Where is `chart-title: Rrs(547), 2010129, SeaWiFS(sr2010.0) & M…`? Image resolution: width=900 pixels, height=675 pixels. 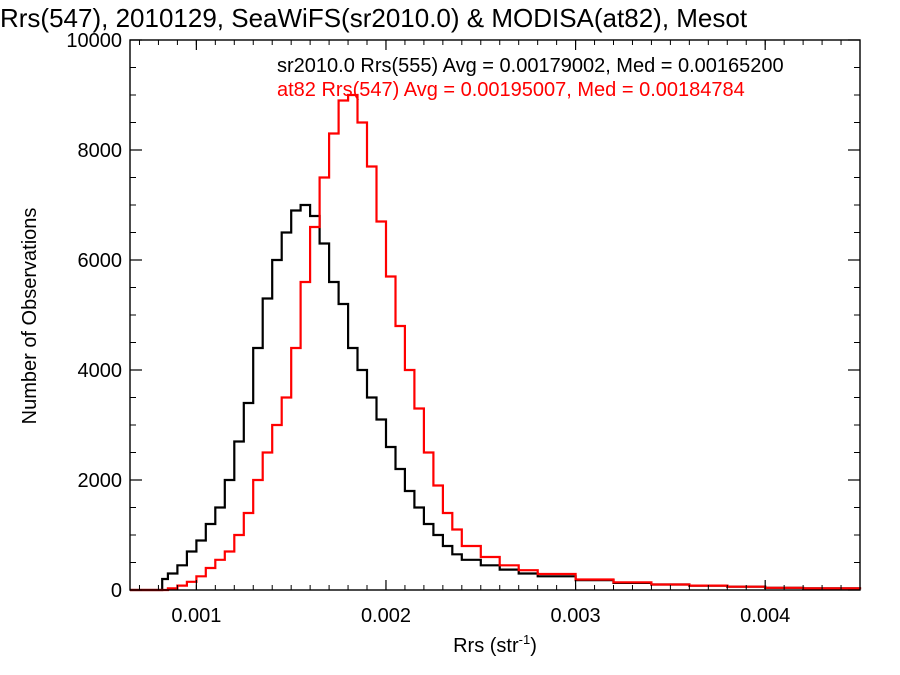 chart-title: Rrs(547), 2010129, SeaWiFS(sr2010.0) & M… is located at coordinates (374, 18).